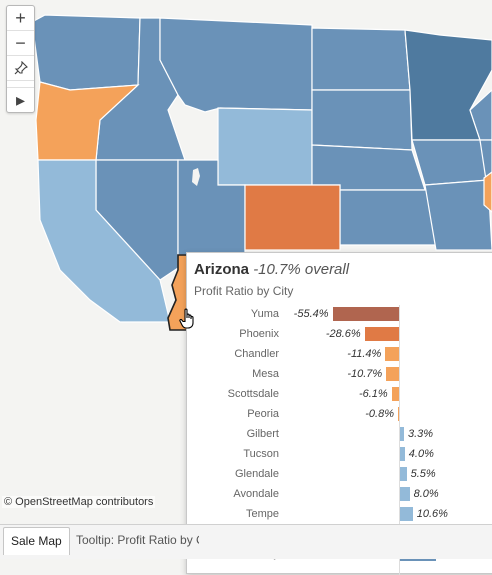 This screenshot has height=575, width=492. I want to click on tab-sale-map: Sale Map, so click(36, 541).